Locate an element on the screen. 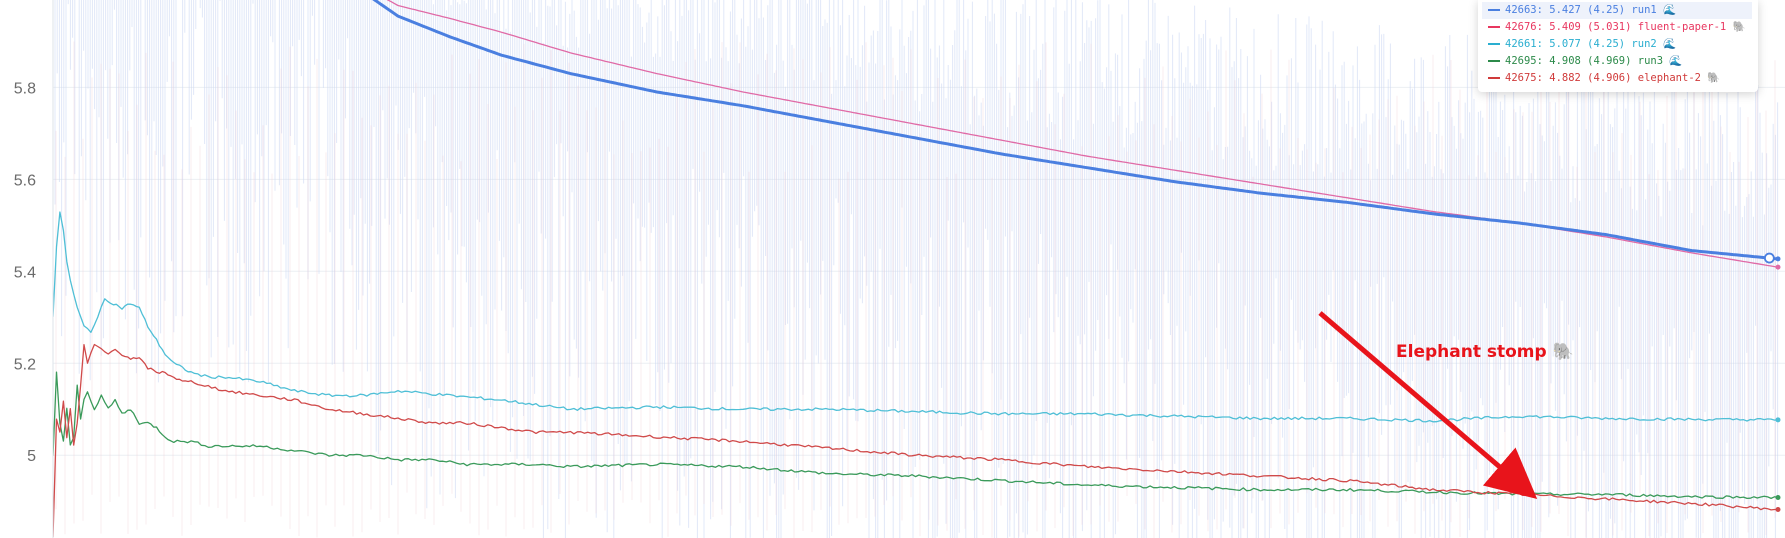 This screenshot has width=1785, height=538. legend-item-run2: 42661: 5.077 (4.25) run2 🌊 is located at coordinates (1618, 44).